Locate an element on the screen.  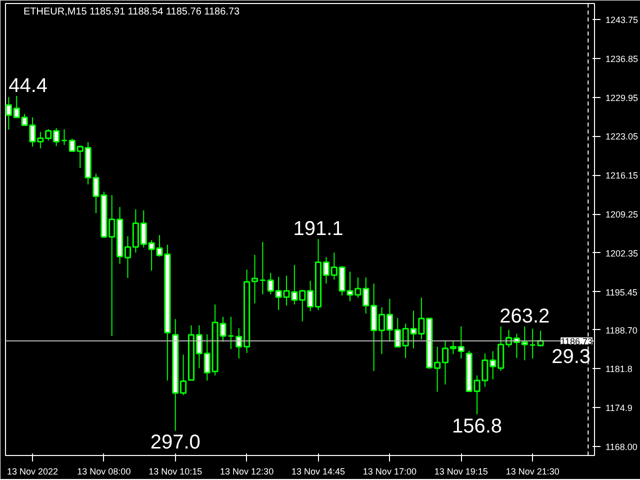
annotation: 263.2 is located at coordinates (525, 316).